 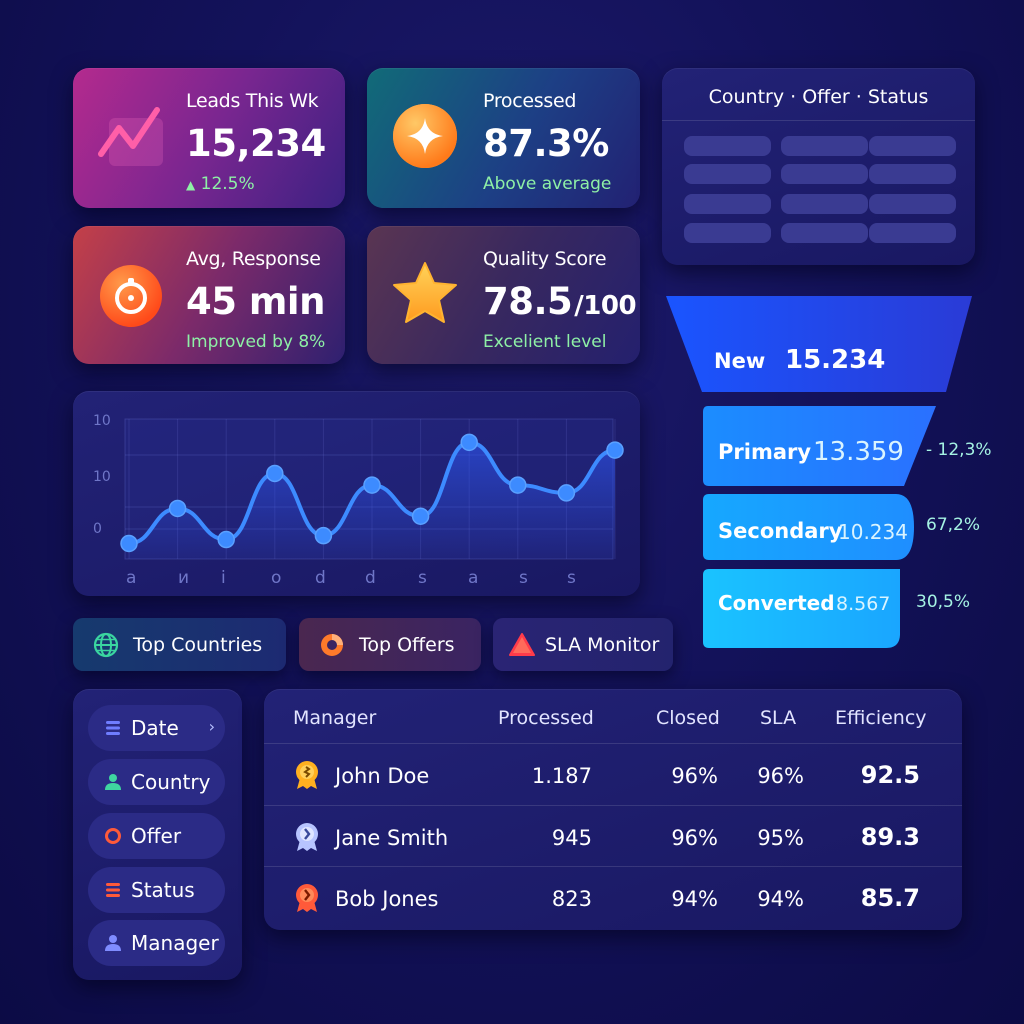 I want to click on tab-top-offers: Top Offers, so click(x=390, y=644).